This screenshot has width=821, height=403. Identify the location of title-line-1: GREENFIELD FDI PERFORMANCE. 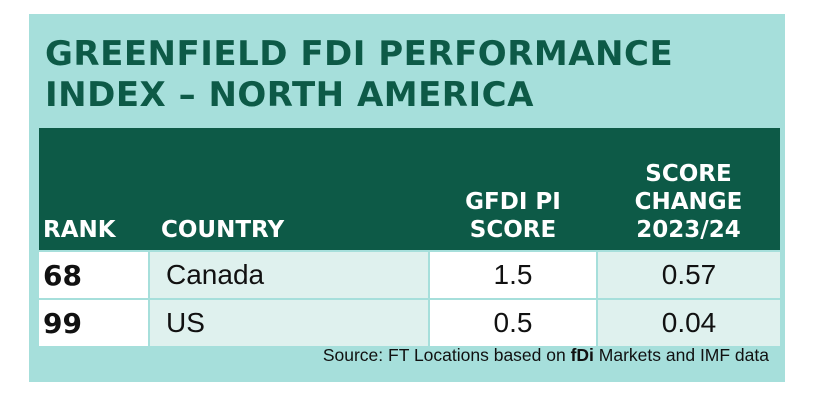
(359, 54).